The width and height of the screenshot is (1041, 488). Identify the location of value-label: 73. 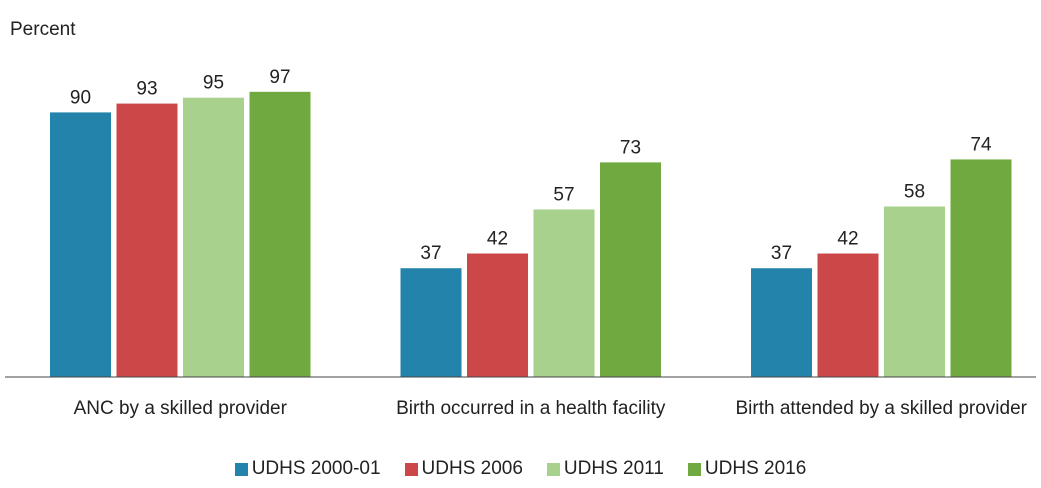
(630, 147).